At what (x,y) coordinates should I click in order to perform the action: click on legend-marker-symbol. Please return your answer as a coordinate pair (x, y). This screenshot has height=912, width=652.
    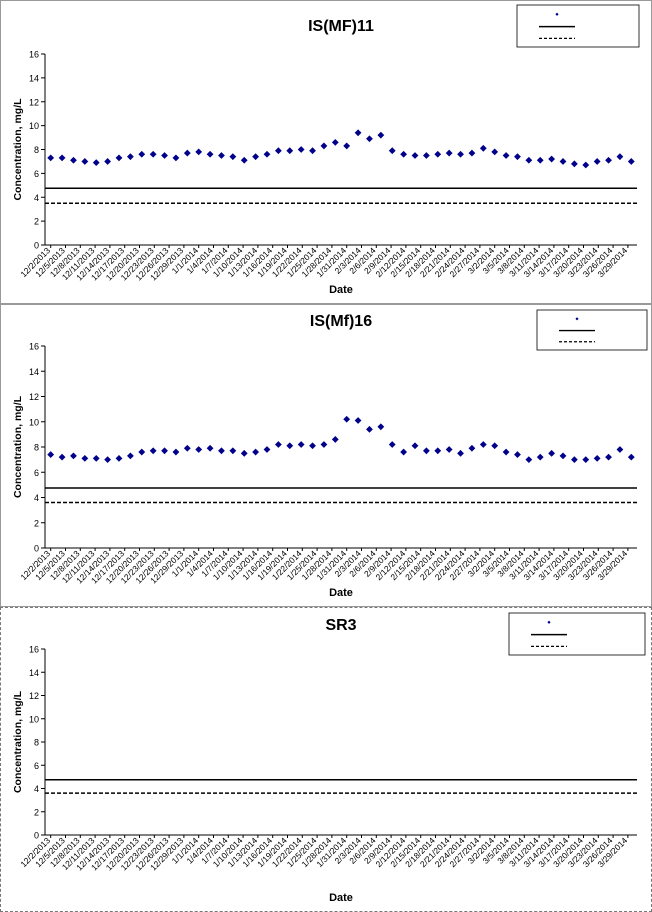
    Looking at the image, I should click on (549, 622).